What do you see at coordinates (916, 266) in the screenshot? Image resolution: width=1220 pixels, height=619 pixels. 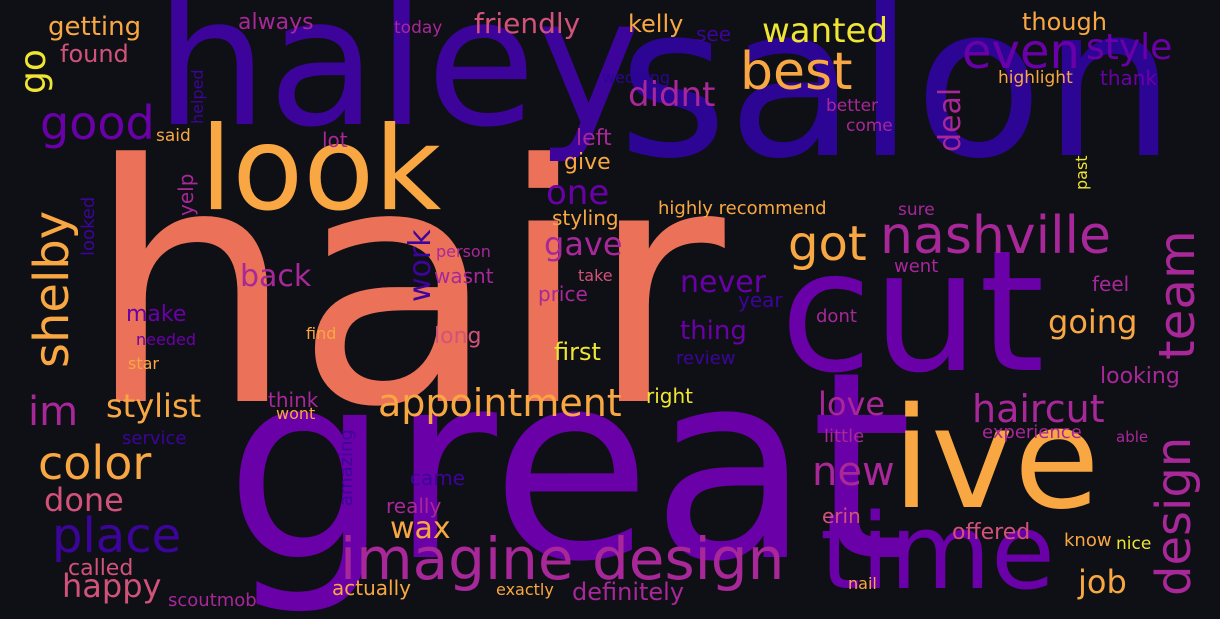 I see `word-went: went` at bounding box center [916, 266].